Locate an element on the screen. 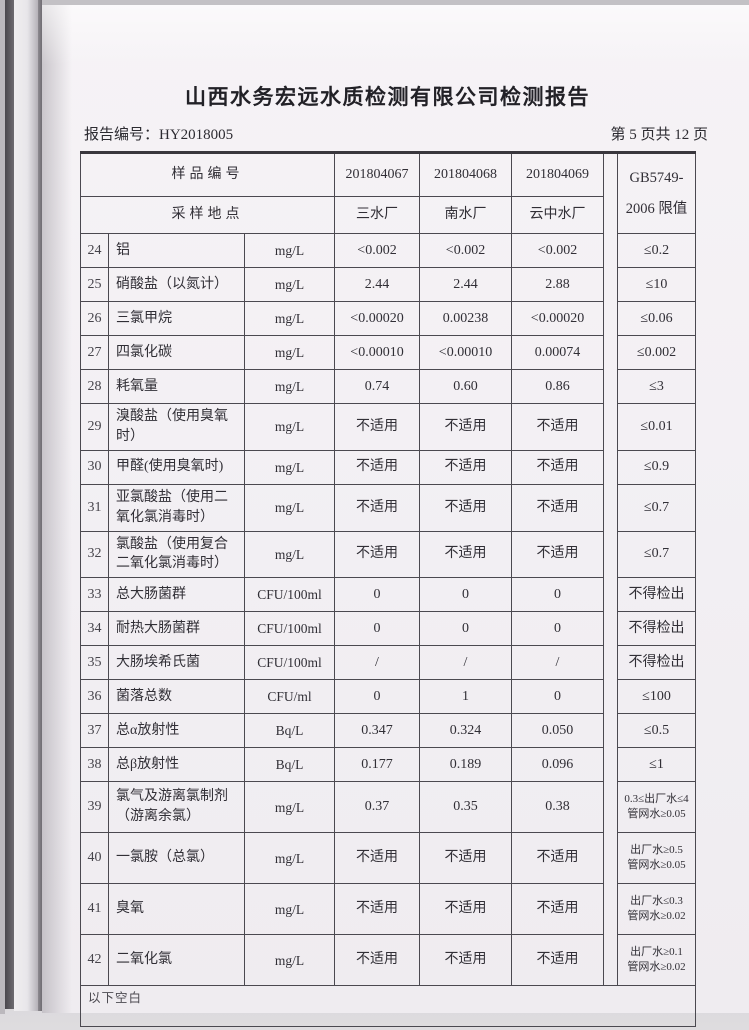 This screenshot has height=1030, width=749. limit-value-line: 0.3≤出厂水≤4 is located at coordinates (656, 798).